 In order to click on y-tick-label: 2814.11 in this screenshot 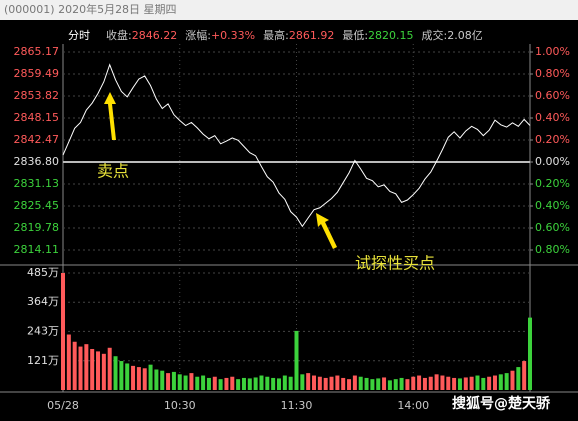, I will do `click(37, 249)`.